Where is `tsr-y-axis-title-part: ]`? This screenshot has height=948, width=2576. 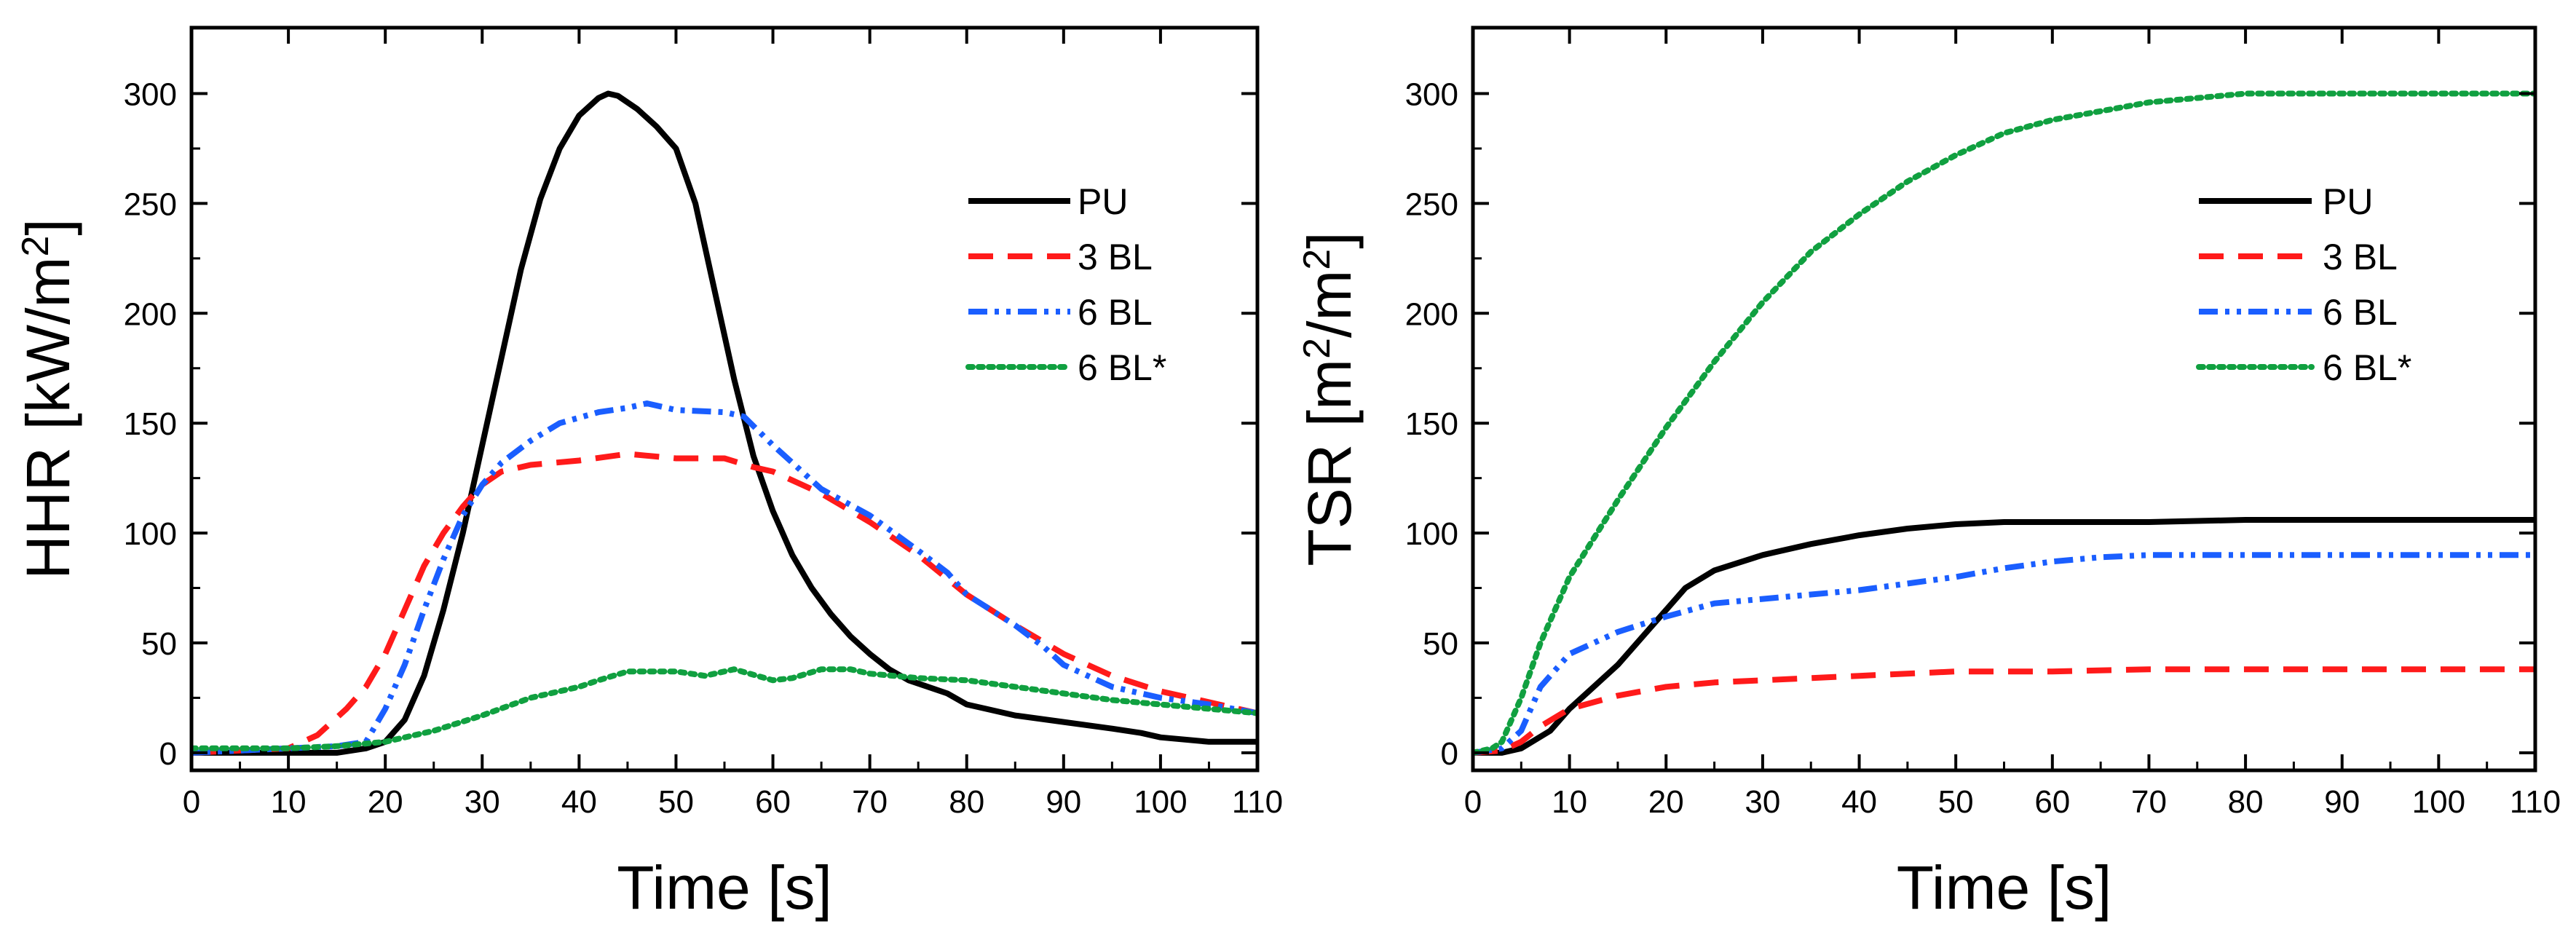
tsr-y-axis-title-part: ] is located at coordinates (1329, 240).